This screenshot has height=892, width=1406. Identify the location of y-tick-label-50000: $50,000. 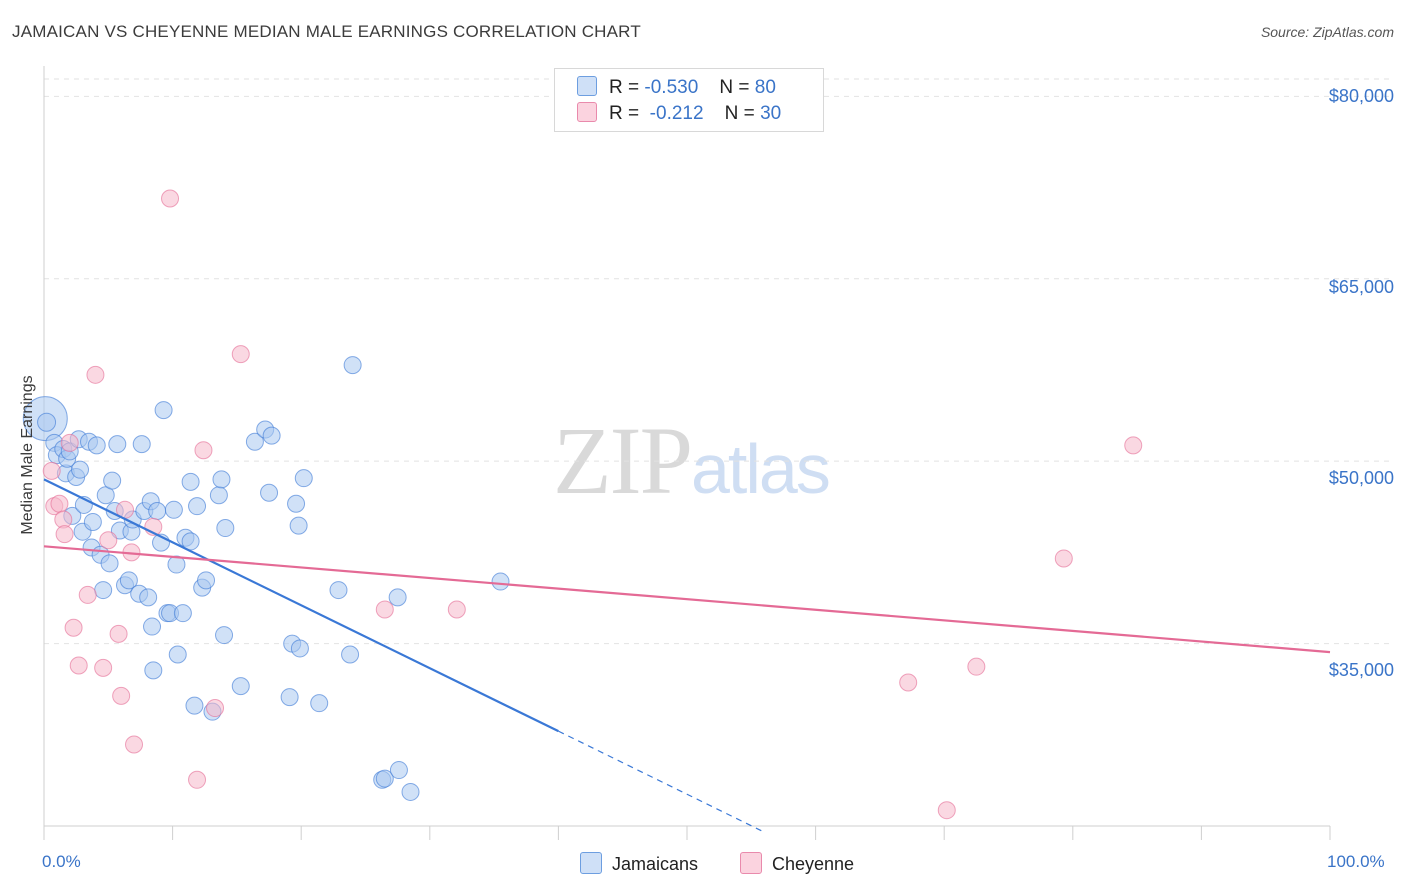
(1361, 478).